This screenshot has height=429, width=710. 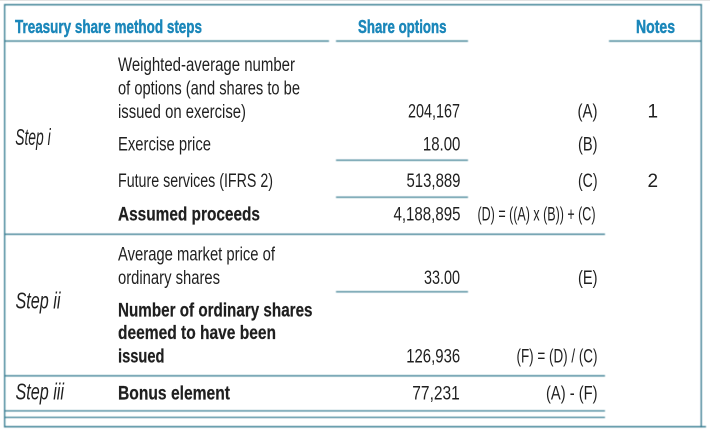 What do you see at coordinates (653, 181) in the screenshot?
I see `svg-text: 2` at bounding box center [653, 181].